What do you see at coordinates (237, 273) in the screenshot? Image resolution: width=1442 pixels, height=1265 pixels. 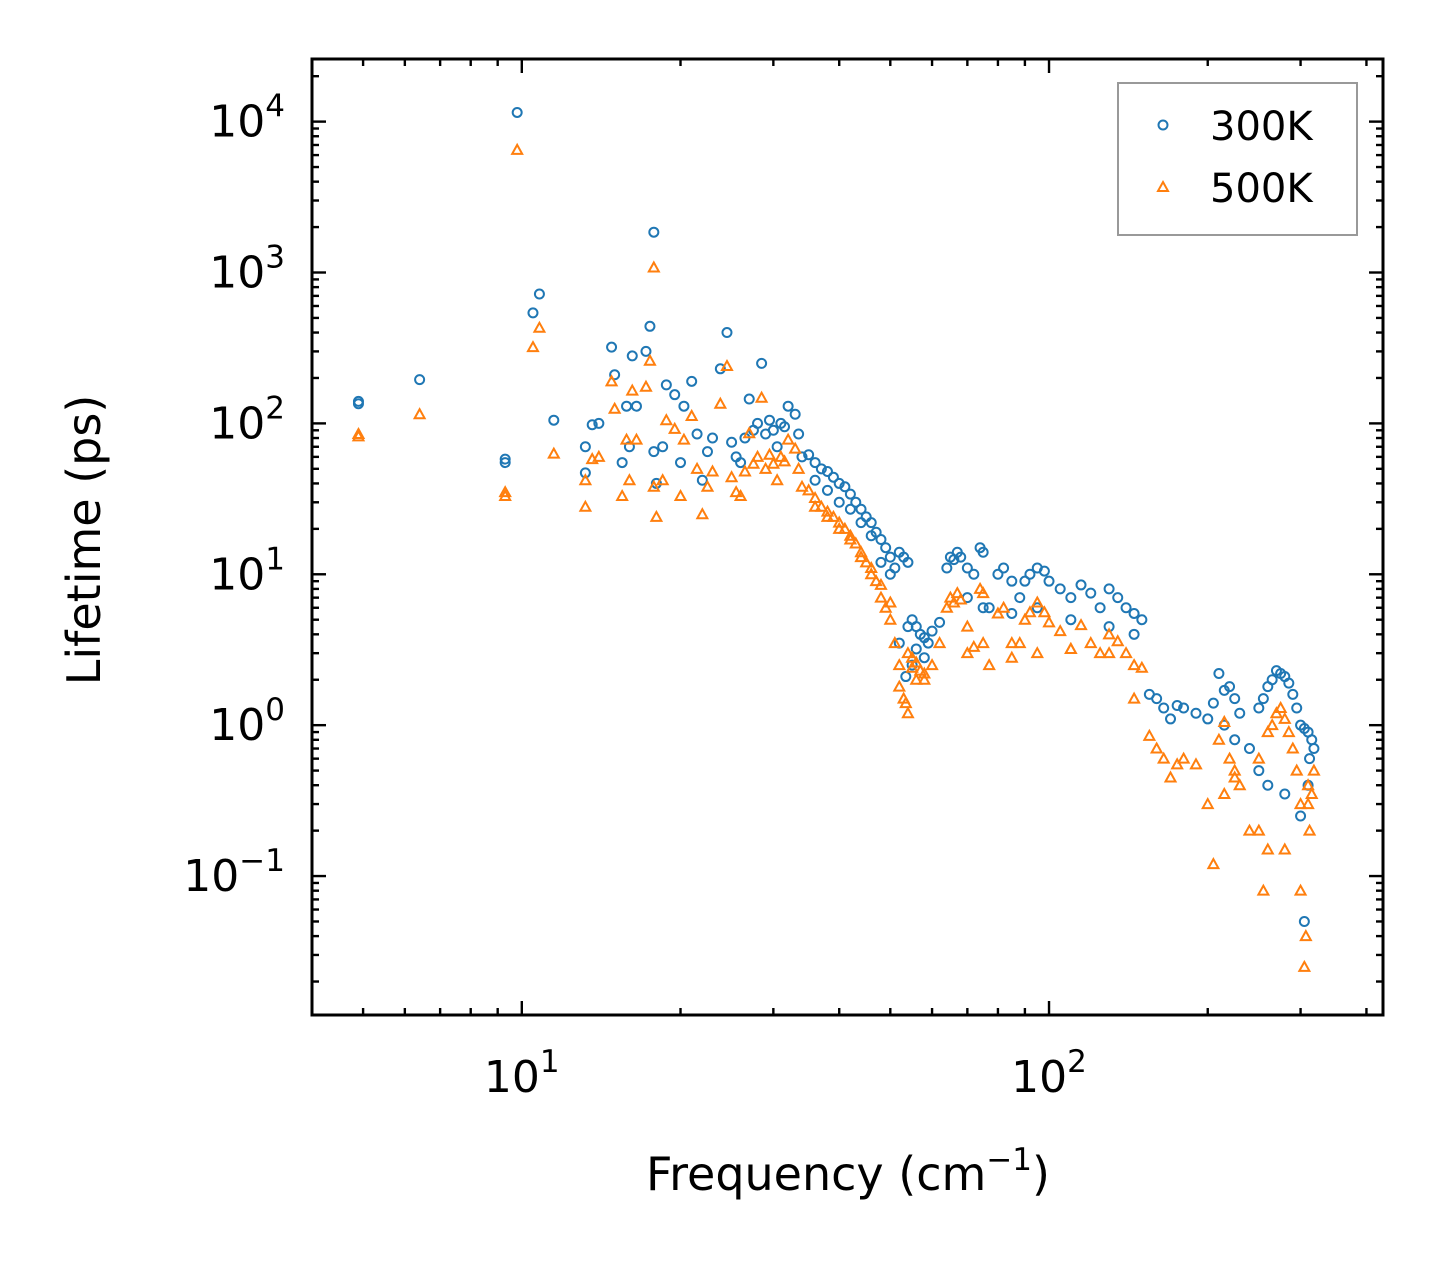 I see `y-tick-label-base: 10` at bounding box center [237, 273].